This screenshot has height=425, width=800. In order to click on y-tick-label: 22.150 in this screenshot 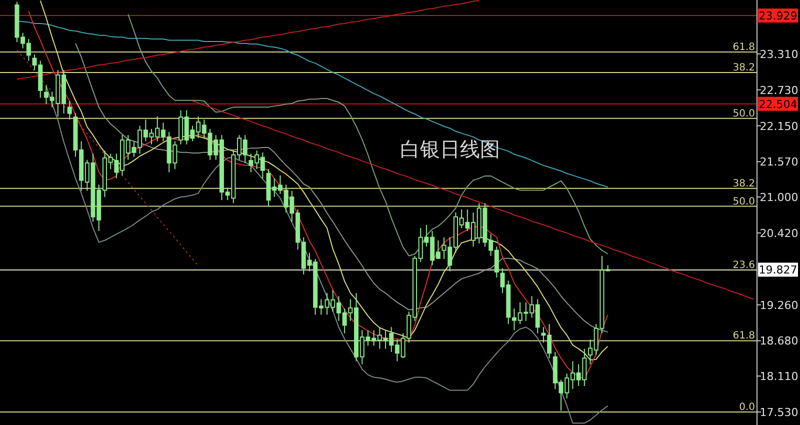, I will do `click(779, 126)`.